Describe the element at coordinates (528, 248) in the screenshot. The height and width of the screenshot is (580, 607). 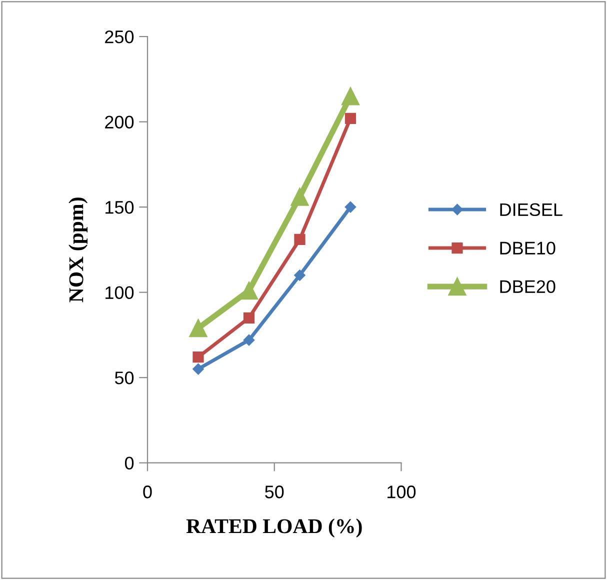
I see `legend-label: DBE10` at that location.